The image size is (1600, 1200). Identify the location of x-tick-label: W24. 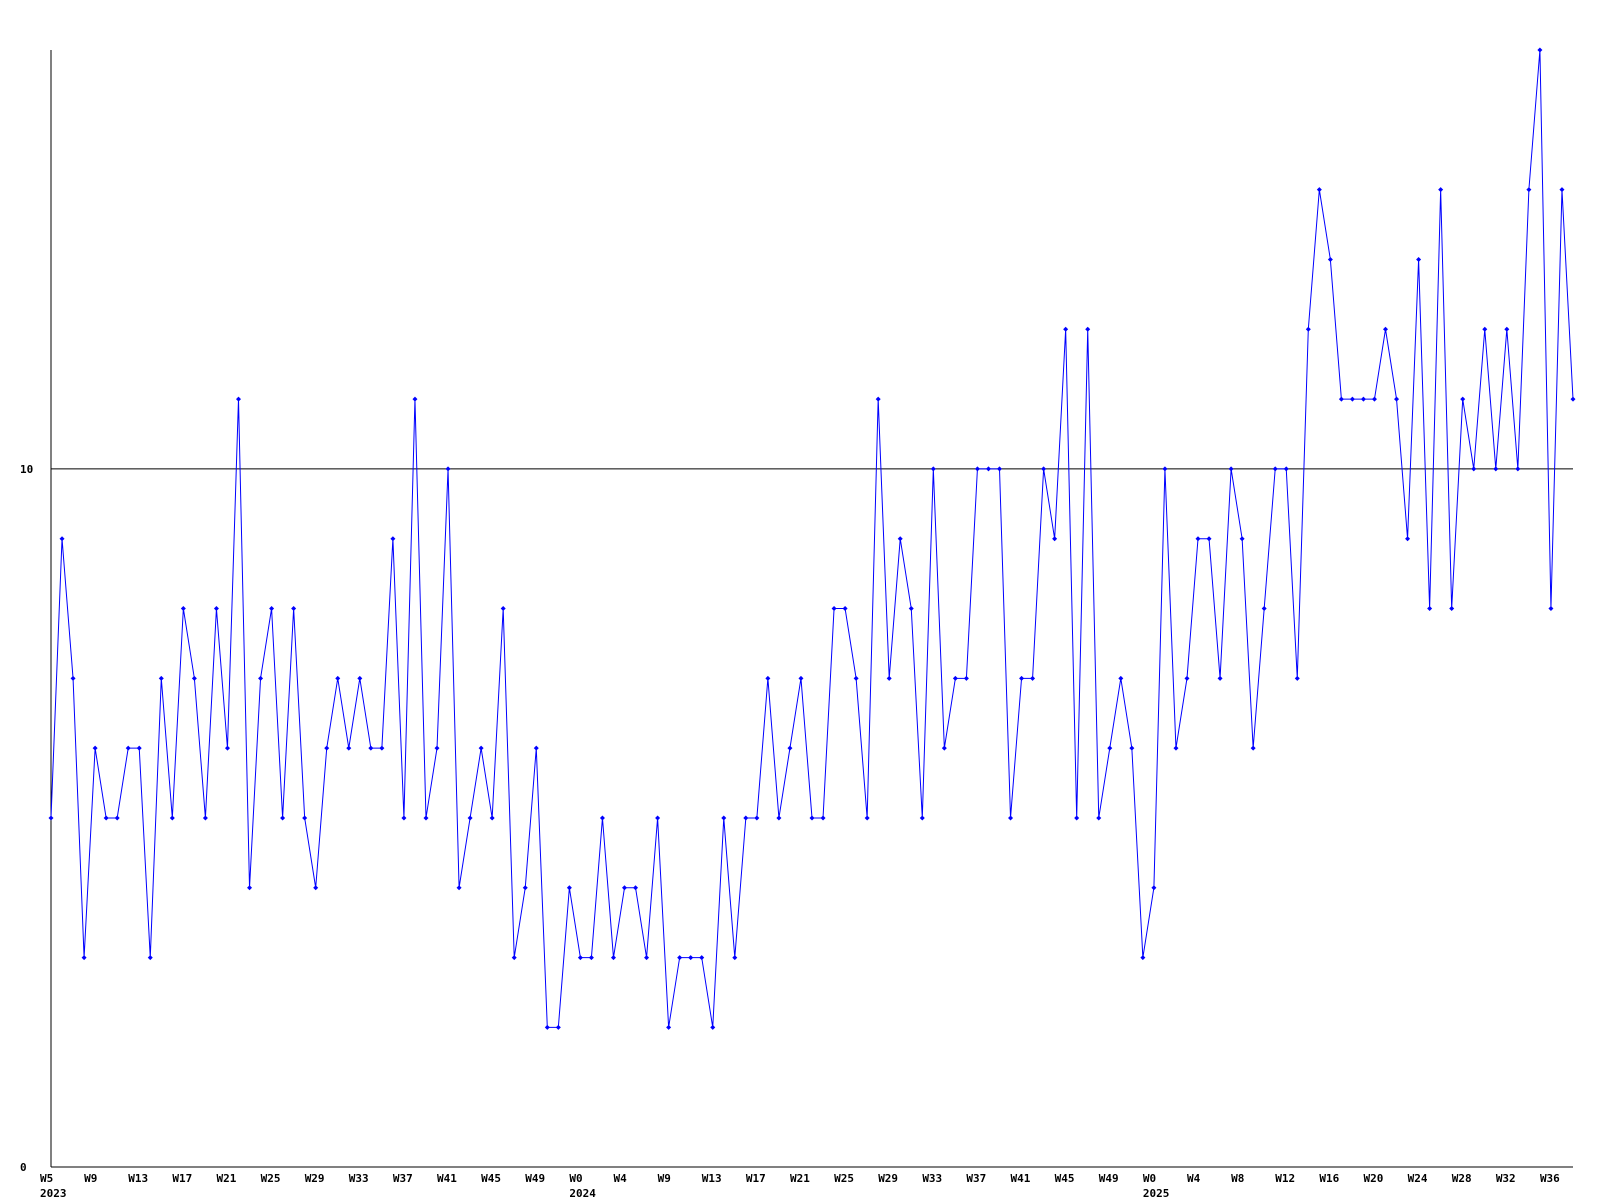
(1418, 1178).